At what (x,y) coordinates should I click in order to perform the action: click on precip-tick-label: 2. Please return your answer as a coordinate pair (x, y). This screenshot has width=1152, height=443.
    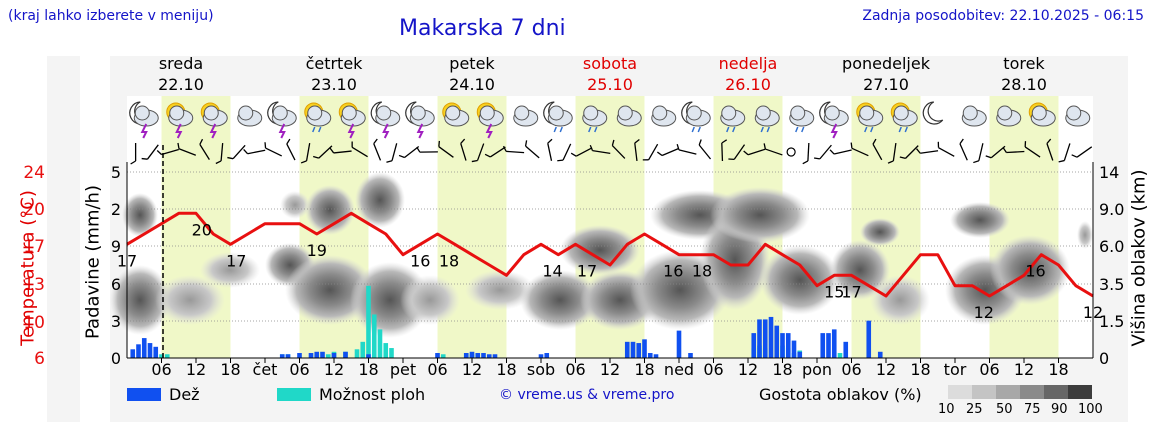
    Looking at the image, I should click on (116, 209).